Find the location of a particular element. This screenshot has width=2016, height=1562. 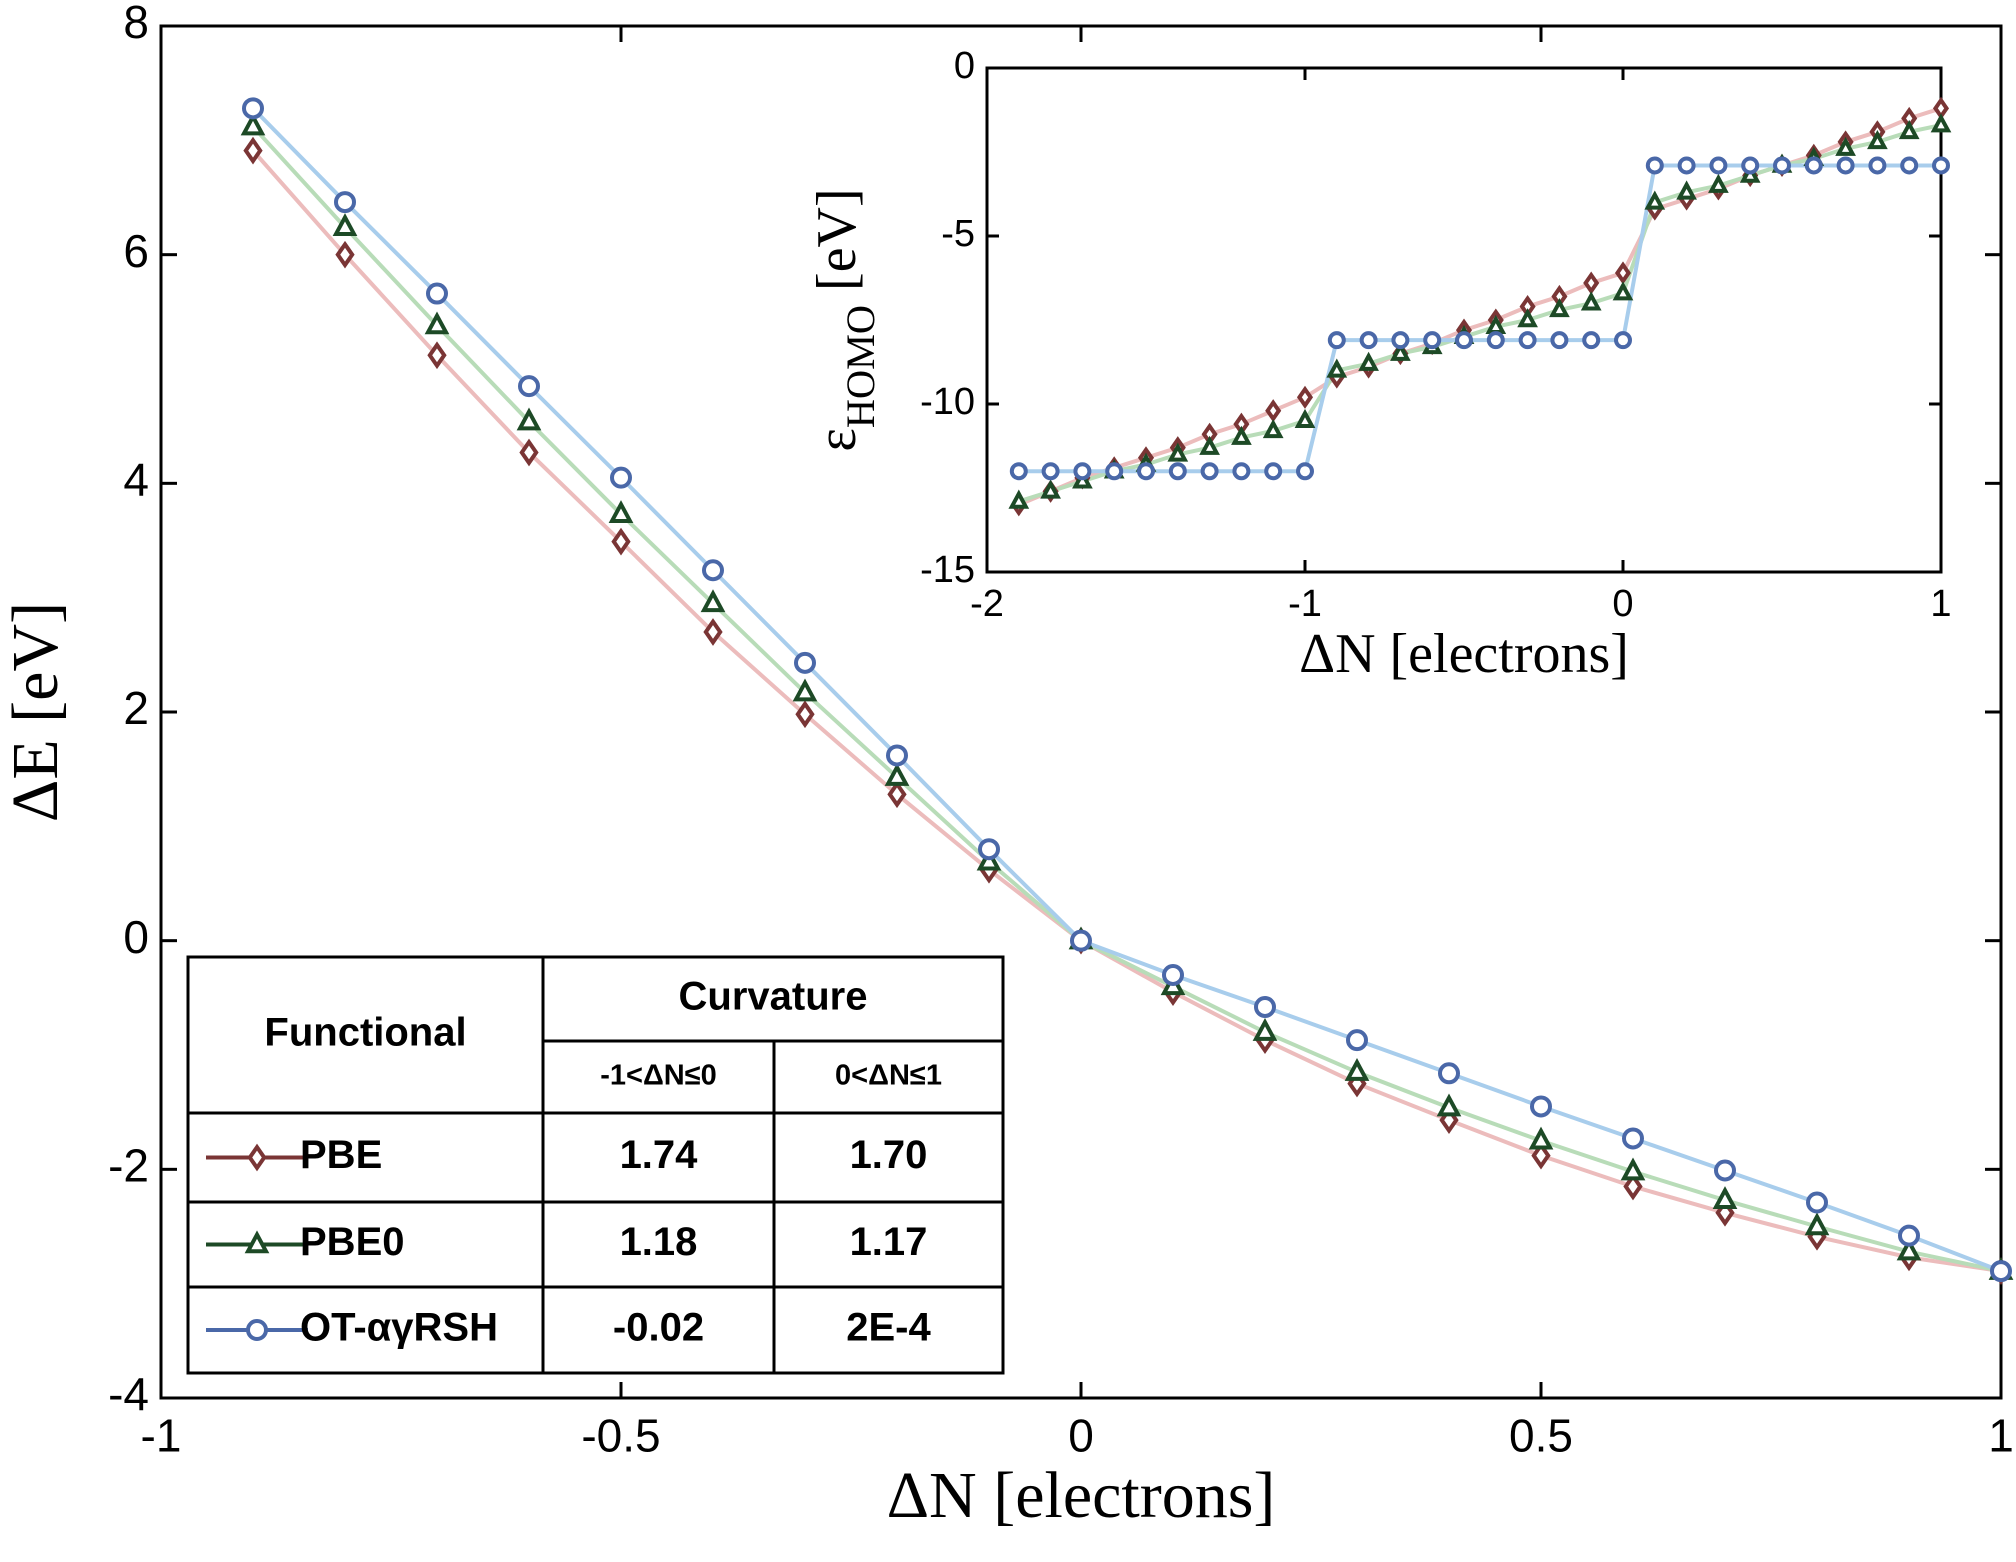

legend-label: PBE is located at coordinates (341, 1155).